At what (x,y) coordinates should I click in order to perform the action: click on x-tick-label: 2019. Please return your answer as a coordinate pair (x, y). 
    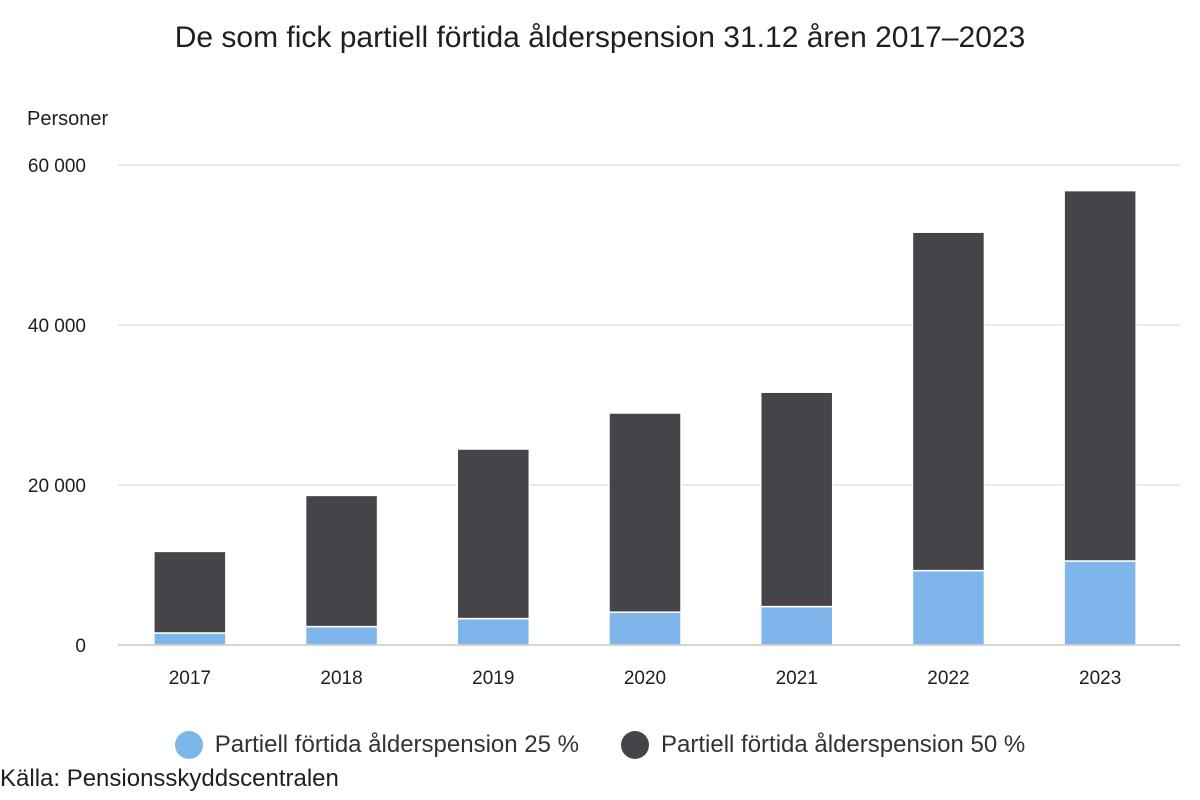
    Looking at the image, I should click on (493, 678).